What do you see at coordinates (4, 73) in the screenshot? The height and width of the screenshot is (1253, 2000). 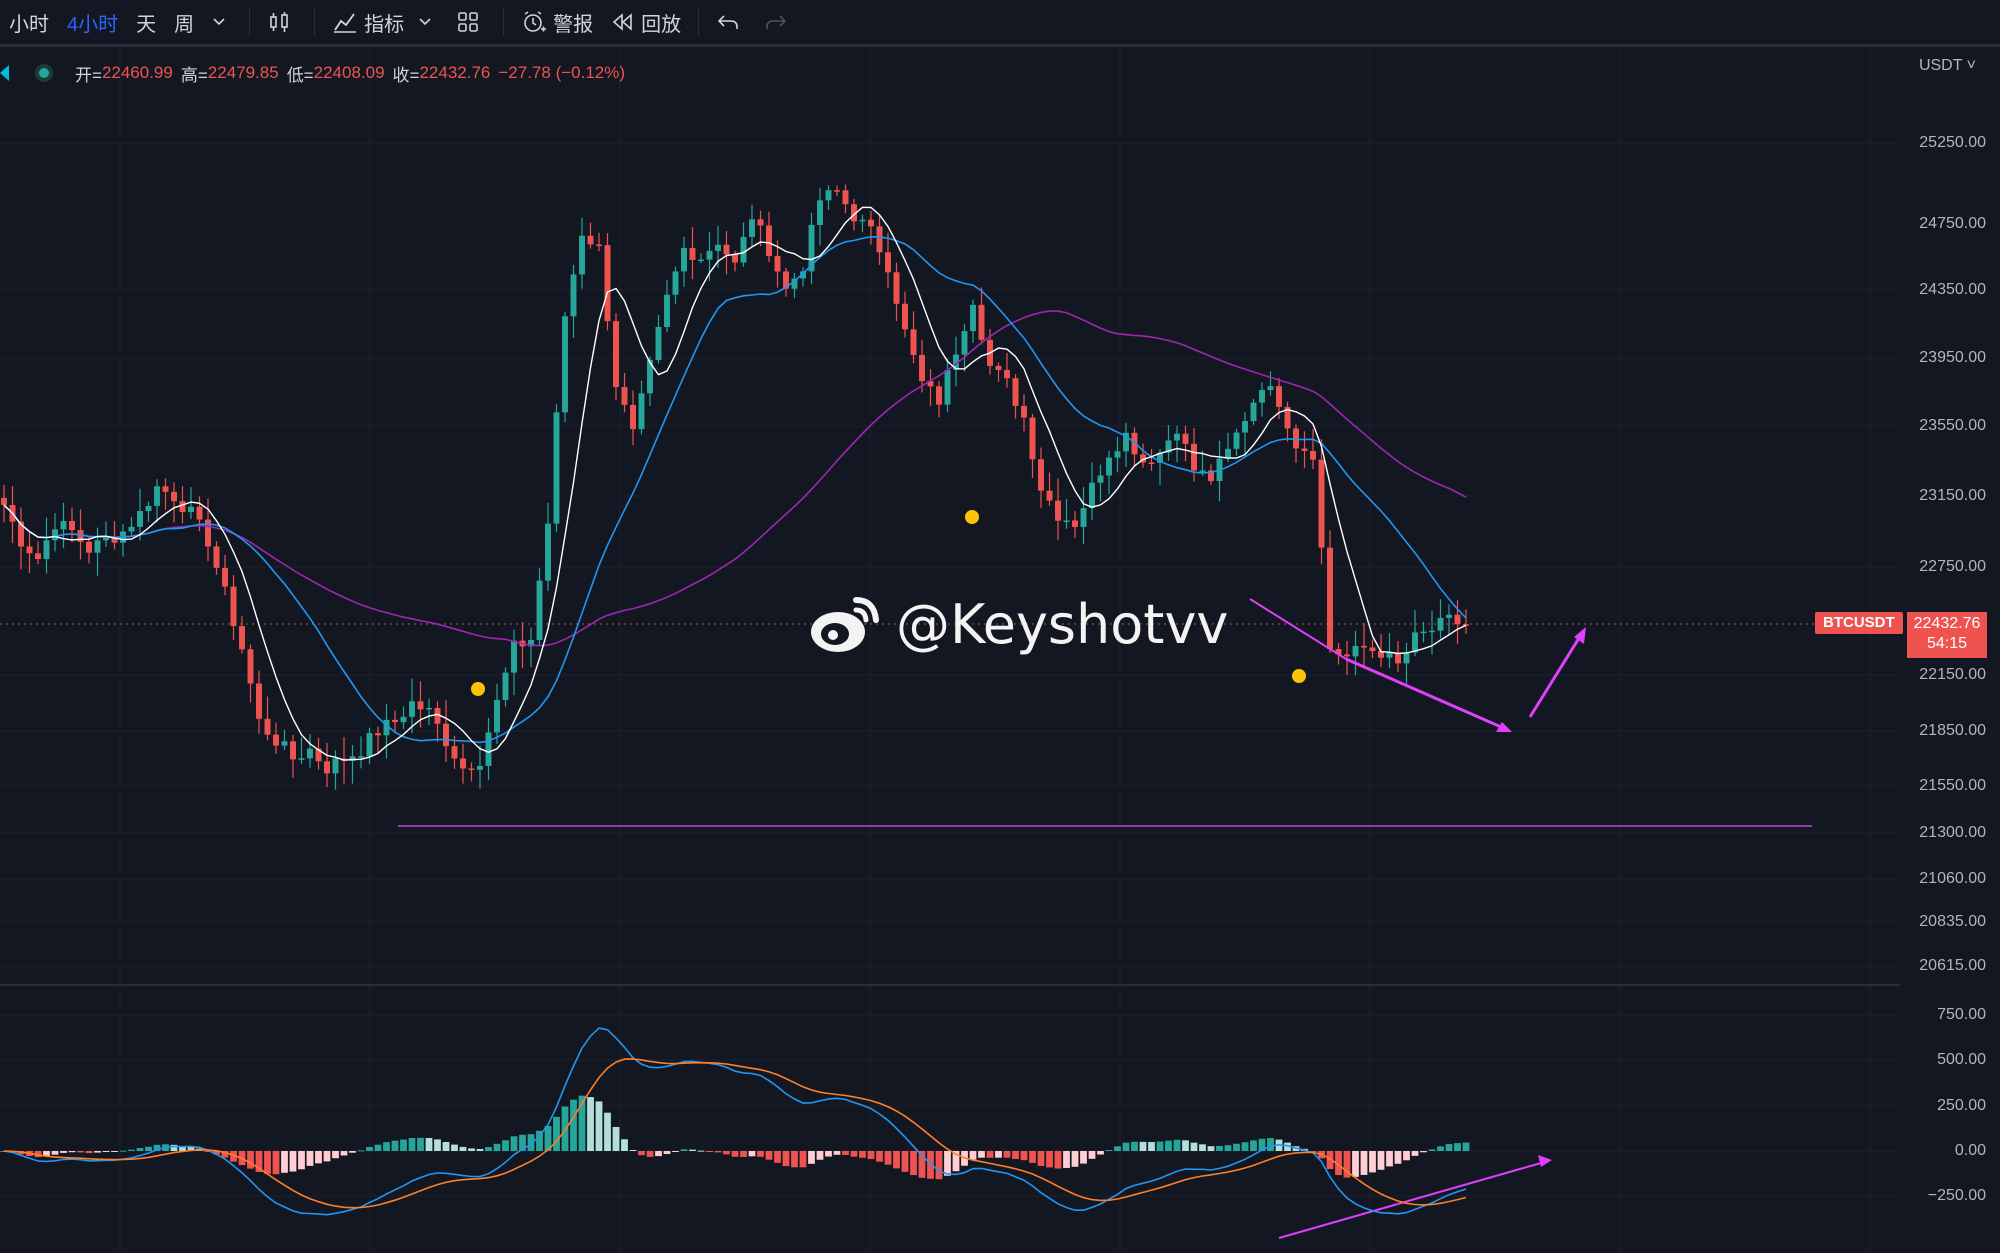 I see `collapse-arrow-icon` at bounding box center [4, 73].